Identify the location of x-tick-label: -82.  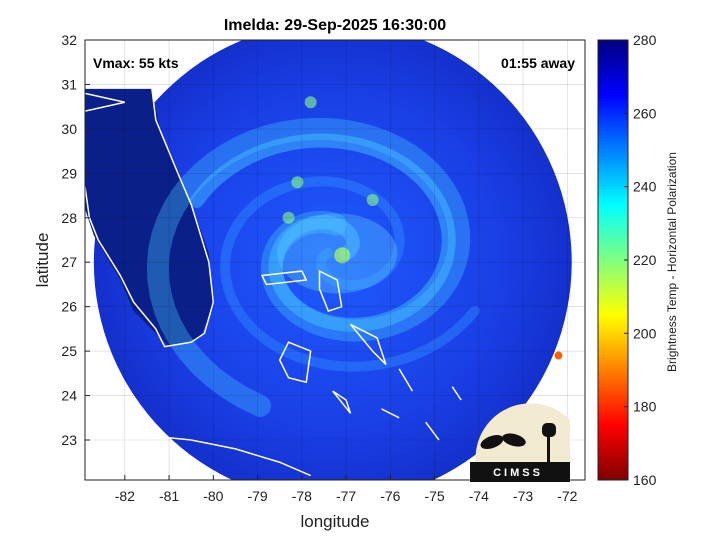
(125, 496).